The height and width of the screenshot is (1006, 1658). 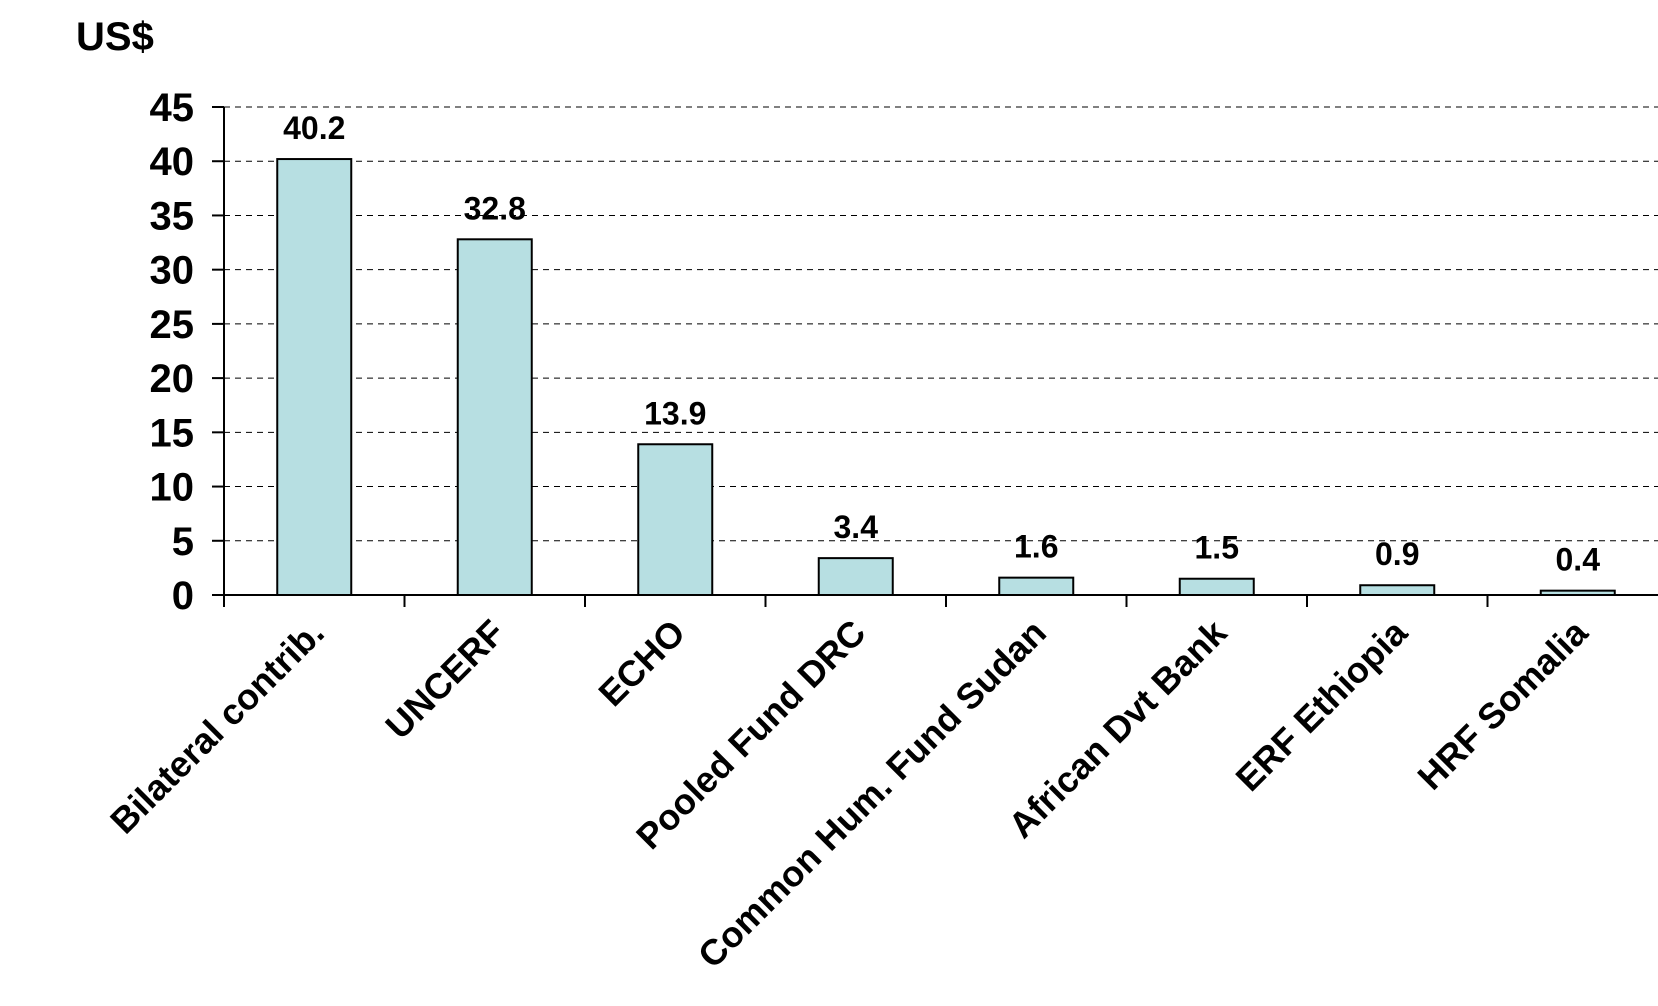 What do you see at coordinates (183, 542) in the screenshot?
I see `y-tick-label: 5` at bounding box center [183, 542].